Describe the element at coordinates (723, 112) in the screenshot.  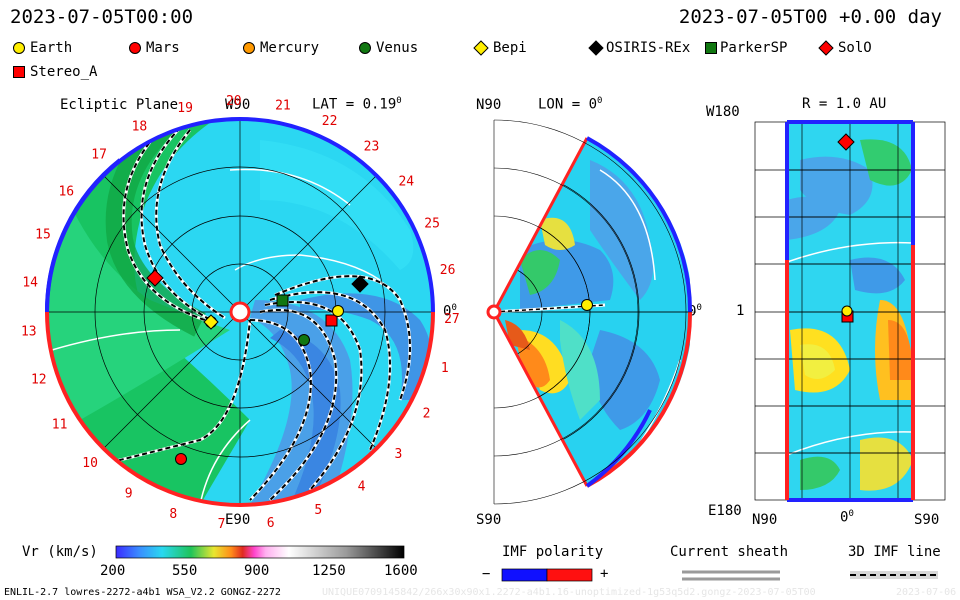
I see `radial-top-label: W180` at that location.